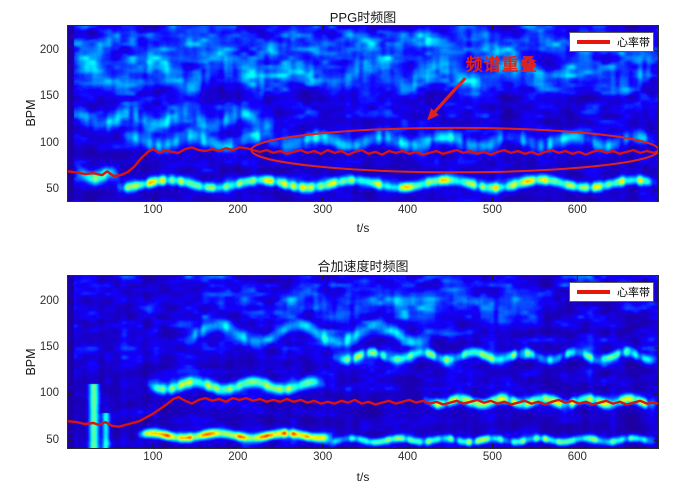 The width and height of the screenshot is (687, 499). What do you see at coordinates (363, 266) in the screenshot?
I see `chart-title: 合加速度时频图` at bounding box center [363, 266].